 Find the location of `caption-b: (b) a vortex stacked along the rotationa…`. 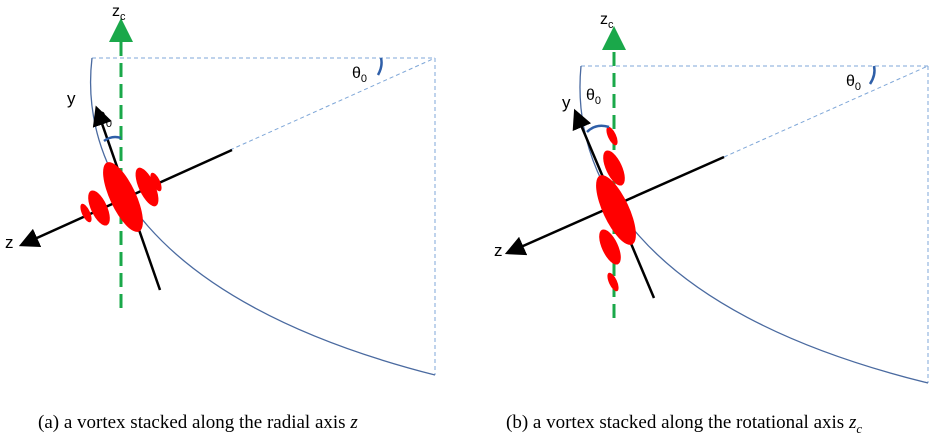

caption-b: (b) a vortex stacked along the rotationa… is located at coordinates (684, 424).